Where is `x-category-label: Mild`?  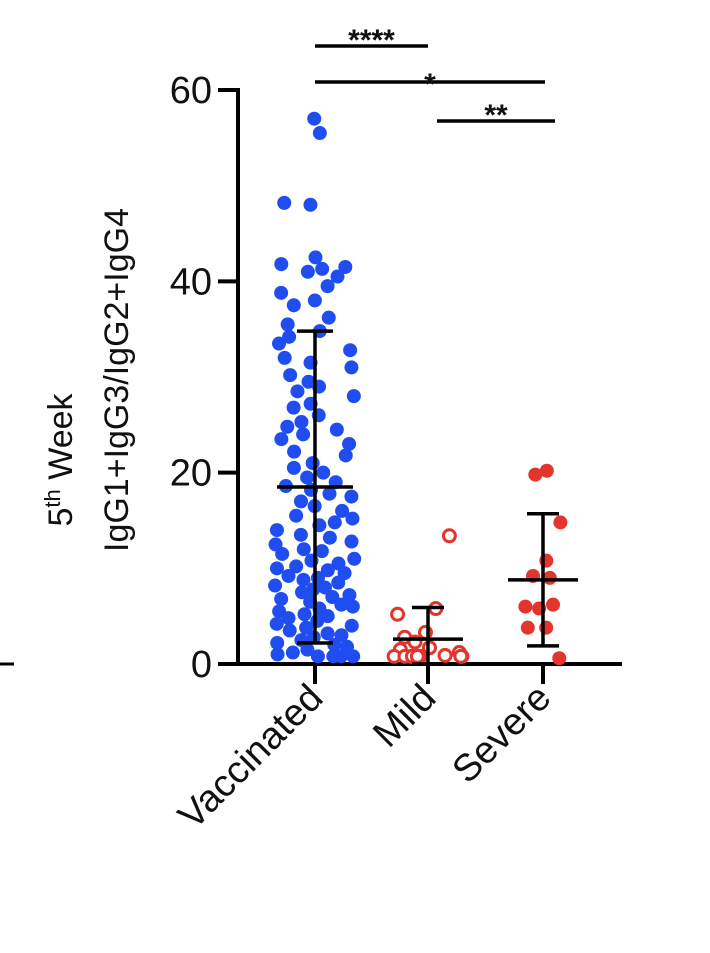
x-category-label: Mild is located at coordinates (404, 716).